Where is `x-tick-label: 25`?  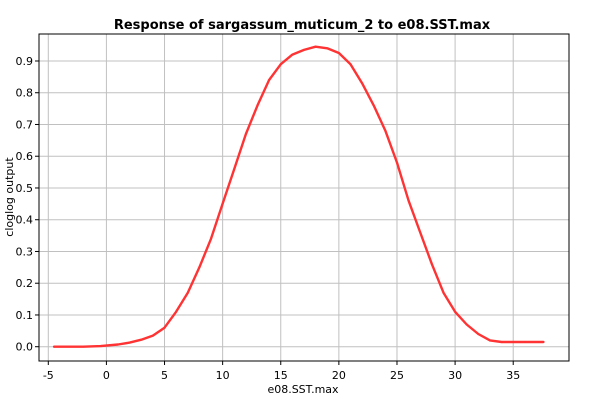 x-tick-label: 25 is located at coordinates (397, 375).